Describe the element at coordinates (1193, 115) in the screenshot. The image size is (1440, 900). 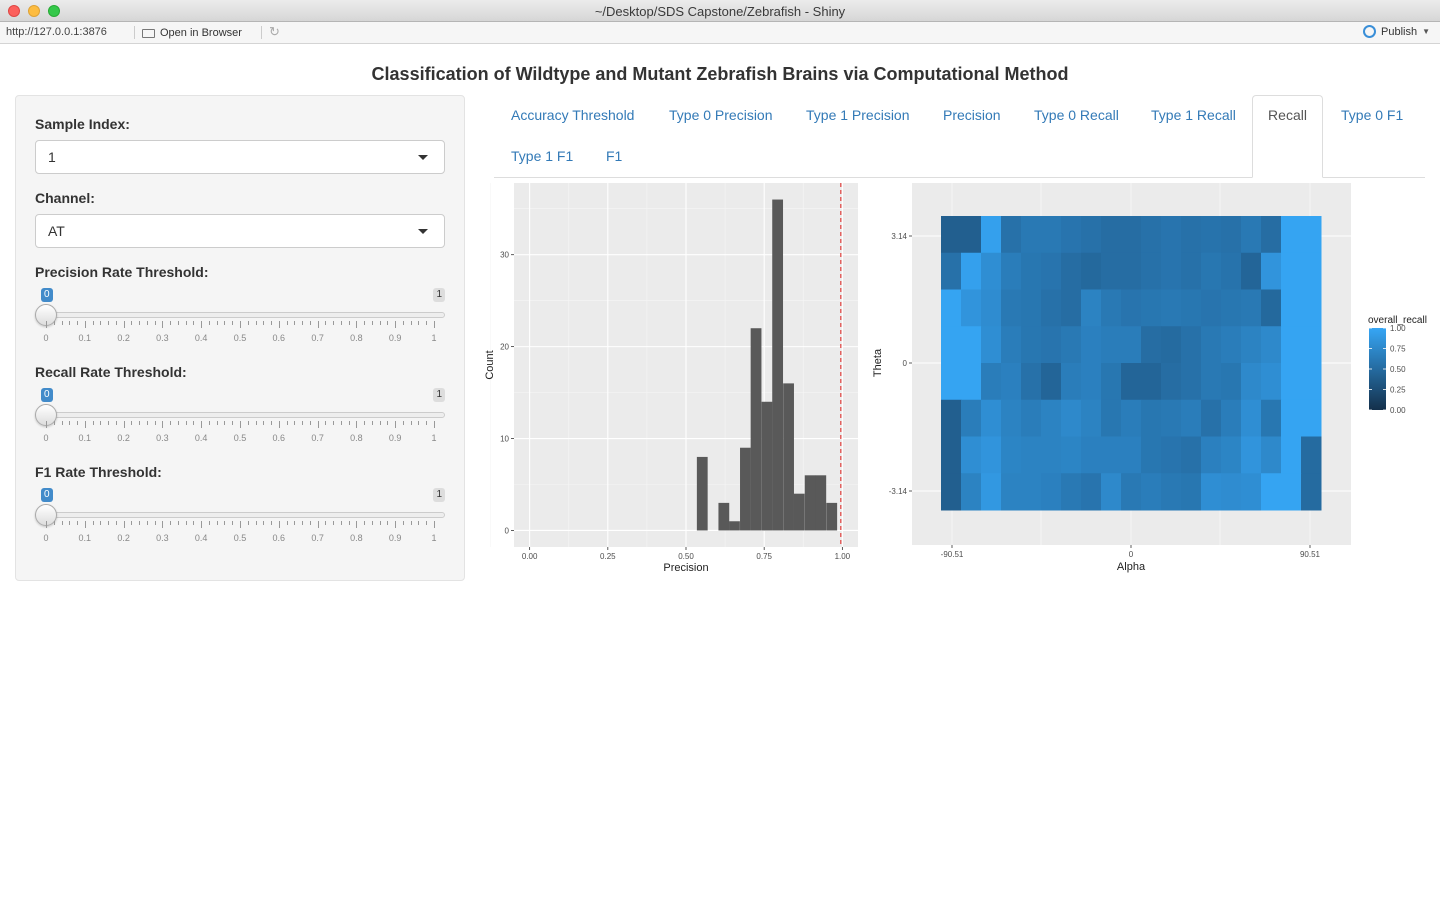
I see `tab-type-1-recall: Type 1 Recall` at that location.